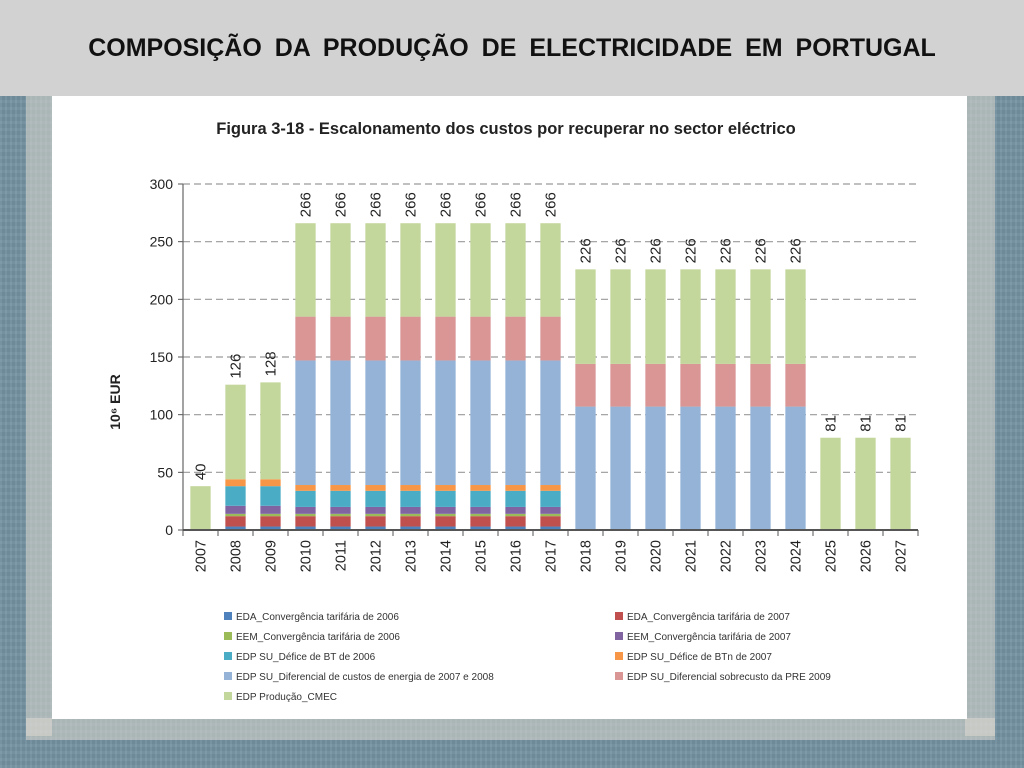 Image resolution: width=1024 pixels, height=768 pixels. Describe the element at coordinates (162, 357) in the screenshot. I see `y-tick-label: 150` at that location.